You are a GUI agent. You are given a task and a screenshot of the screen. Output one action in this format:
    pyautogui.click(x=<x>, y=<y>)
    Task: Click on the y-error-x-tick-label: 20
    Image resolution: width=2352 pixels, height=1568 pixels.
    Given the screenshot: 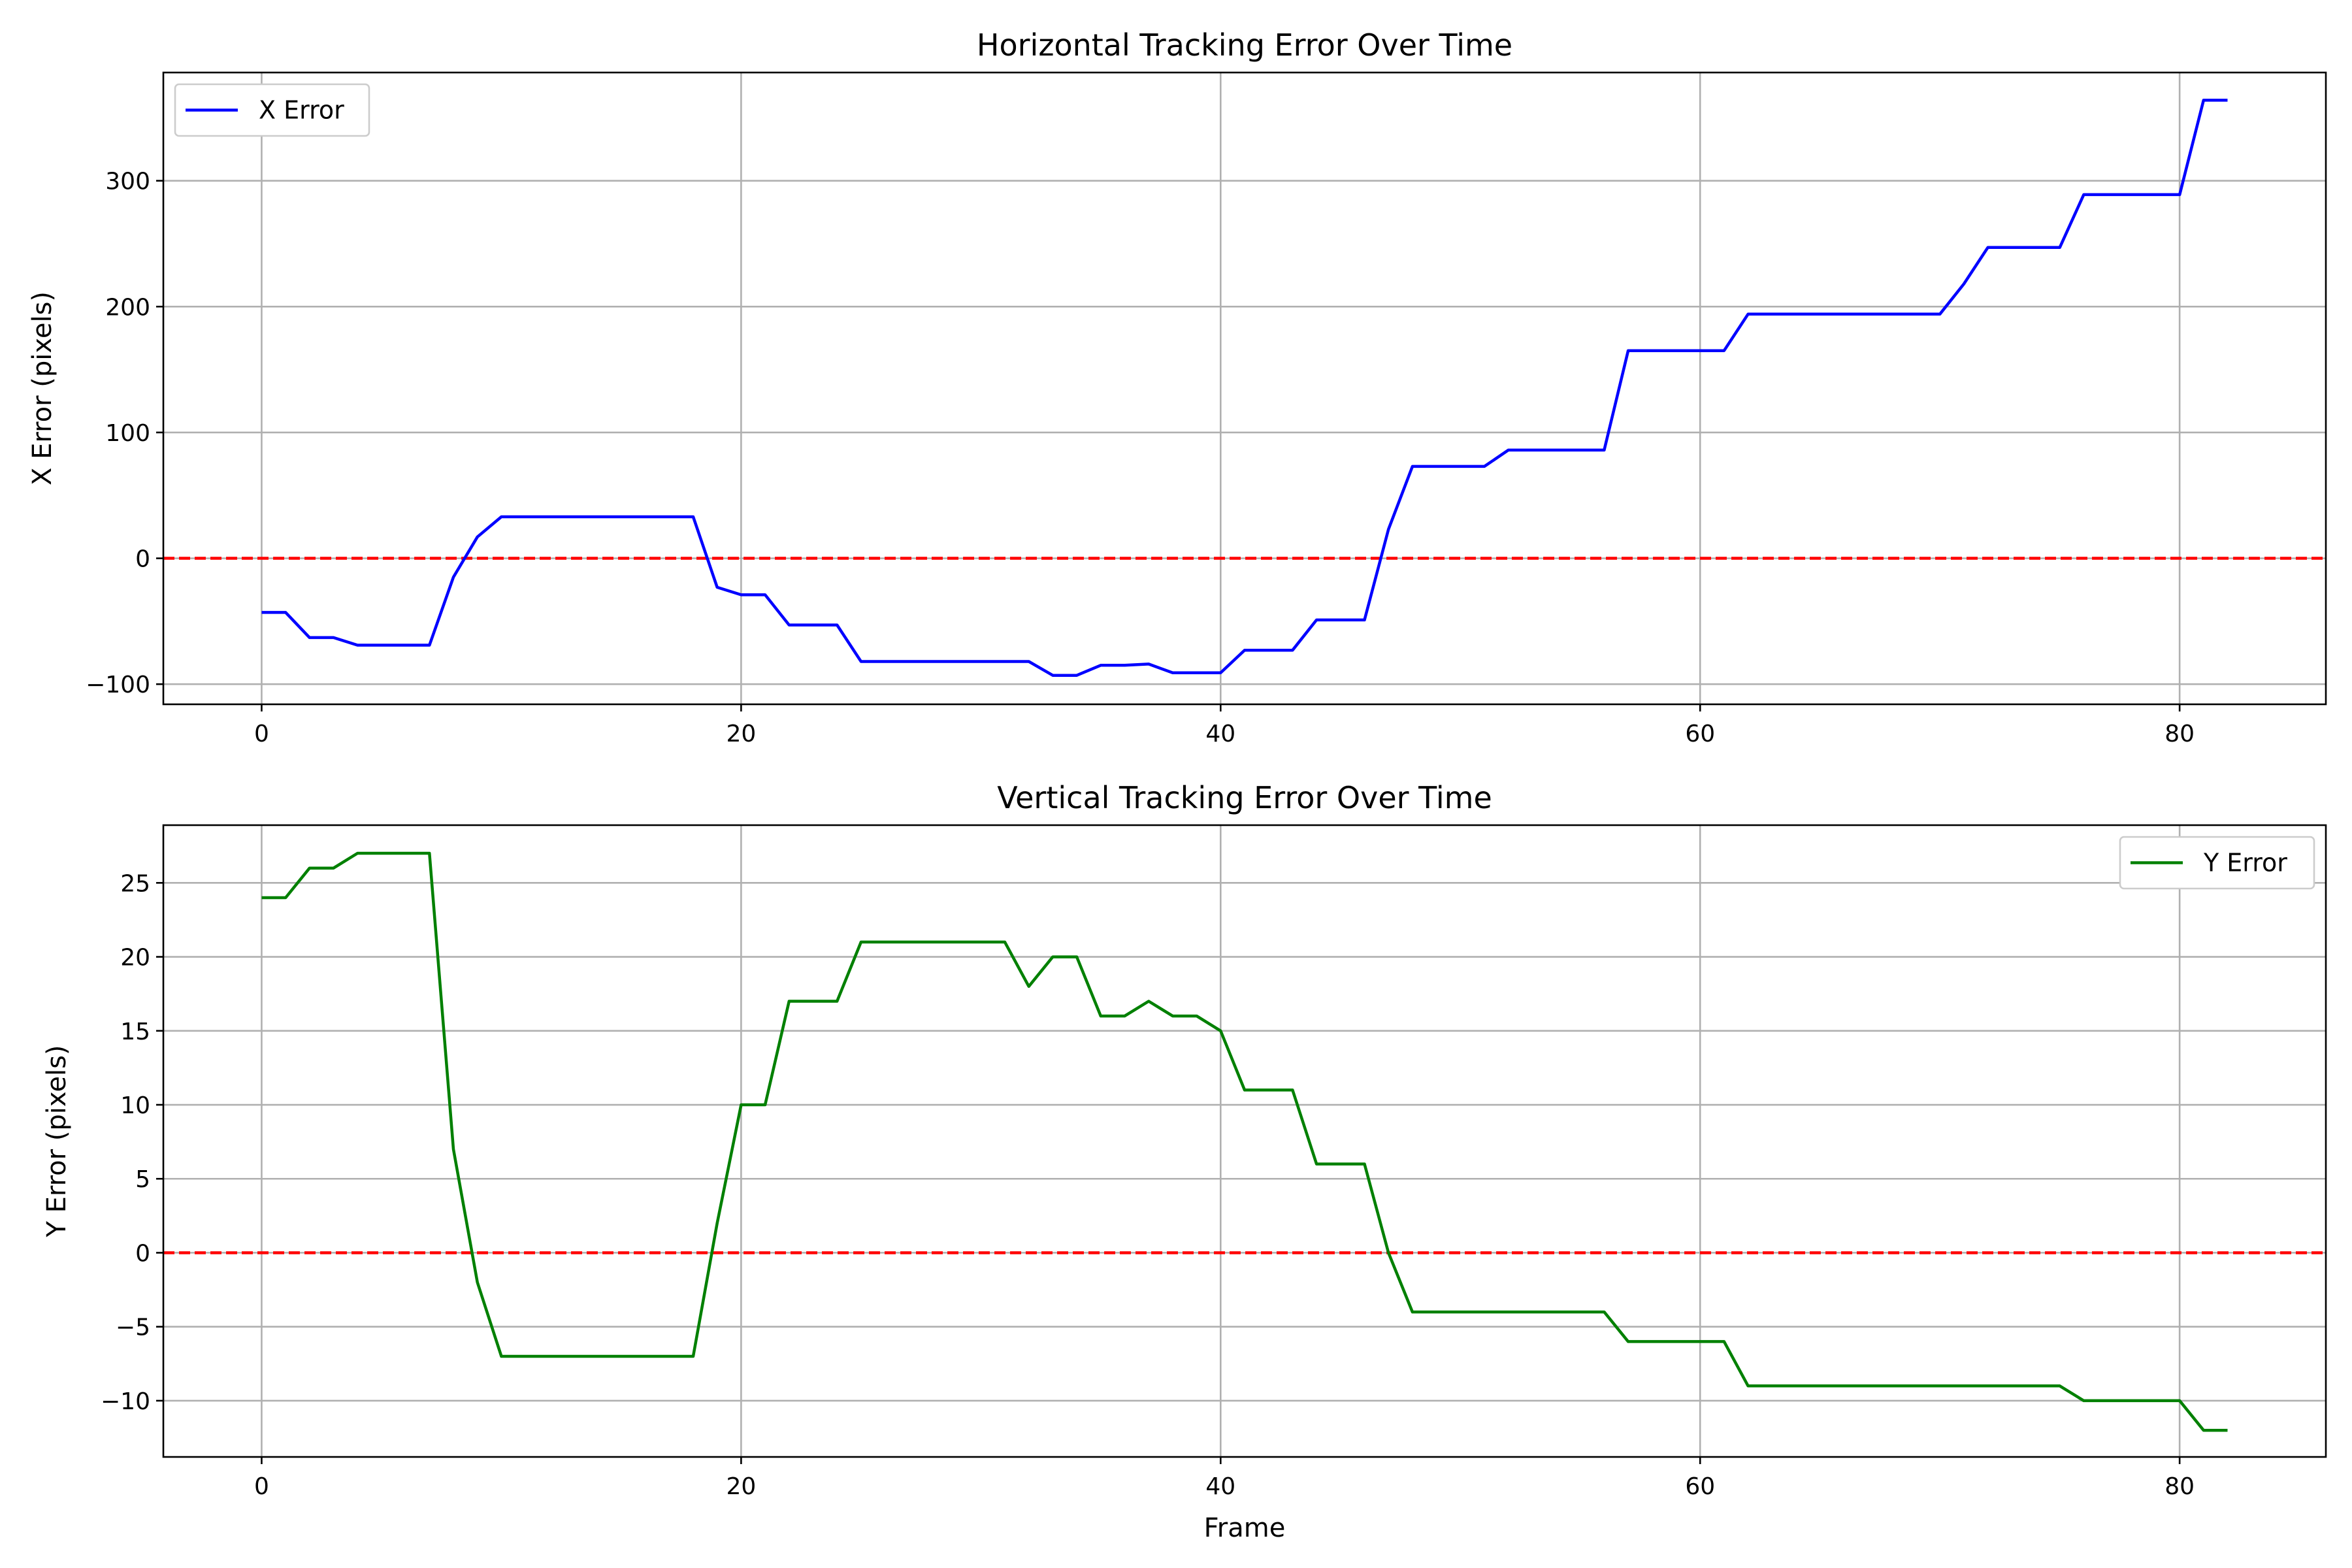 What is the action you would take?
    pyautogui.click(x=741, y=1486)
    